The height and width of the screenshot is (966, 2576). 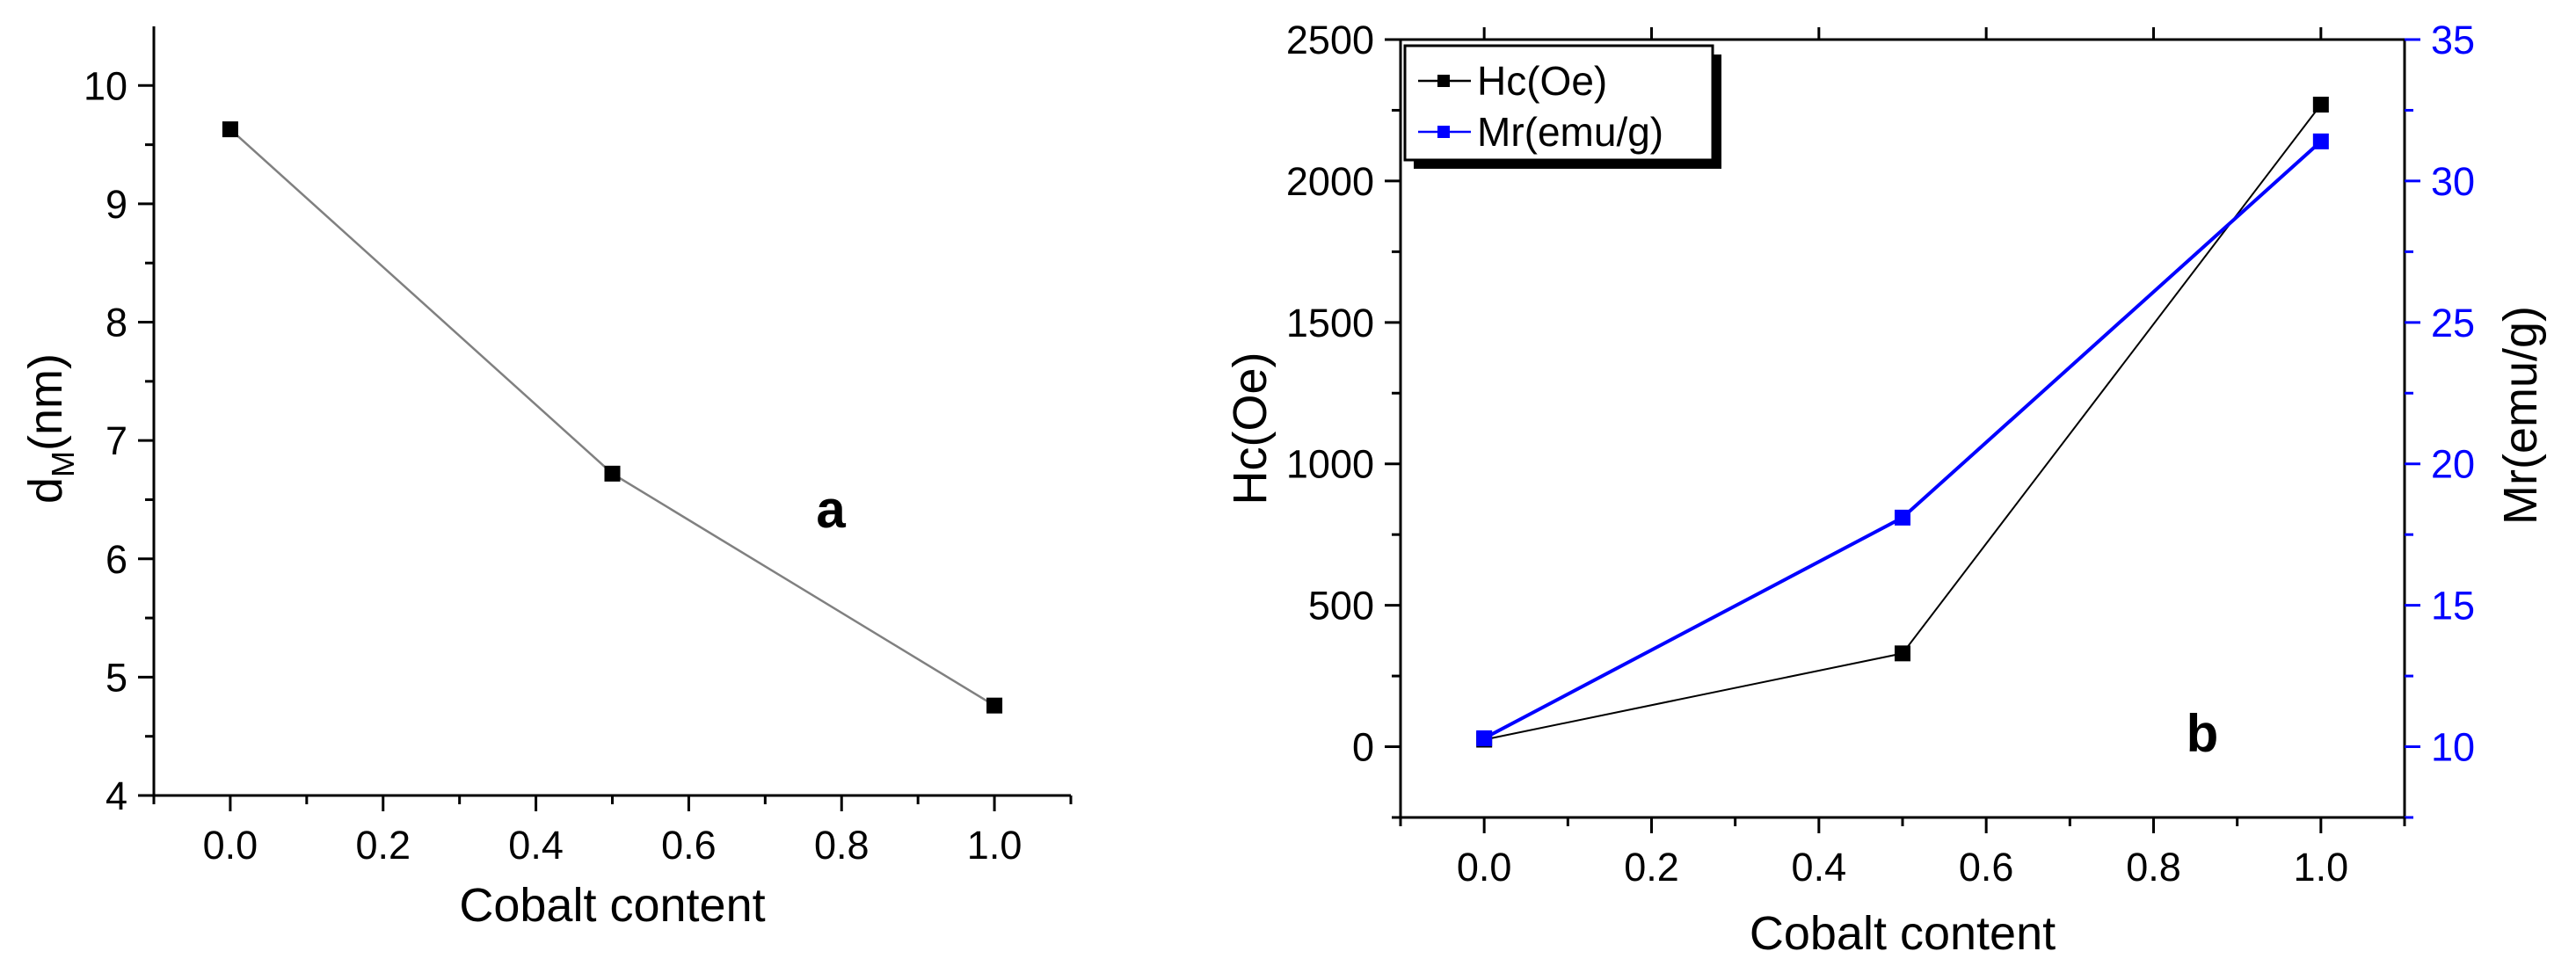 What do you see at coordinates (1986, 867) in the screenshot?
I see `panel-b-x-tick-label: 0.6` at bounding box center [1986, 867].